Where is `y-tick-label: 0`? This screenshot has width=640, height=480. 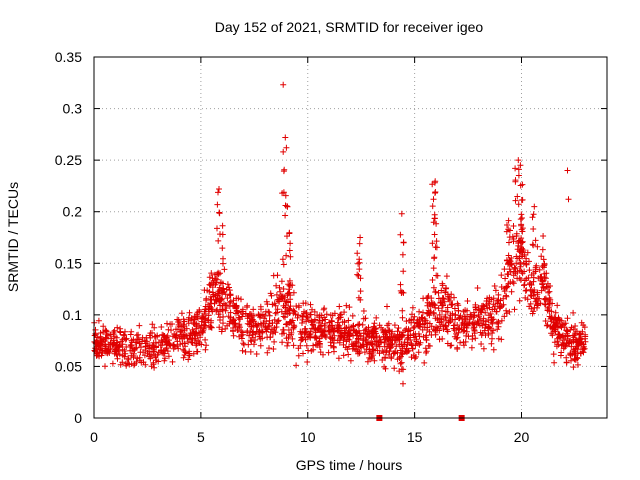
y-tick-label: 0 is located at coordinates (78, 418).